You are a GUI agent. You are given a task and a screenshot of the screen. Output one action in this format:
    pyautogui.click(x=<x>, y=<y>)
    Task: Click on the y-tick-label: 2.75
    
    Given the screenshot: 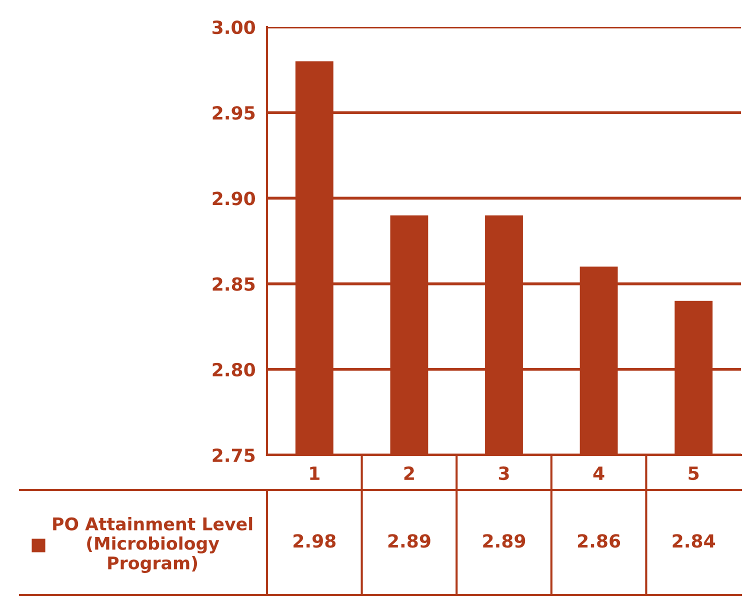 What is the action you would take?
    pyautogui.click(x=233, y=455)
    